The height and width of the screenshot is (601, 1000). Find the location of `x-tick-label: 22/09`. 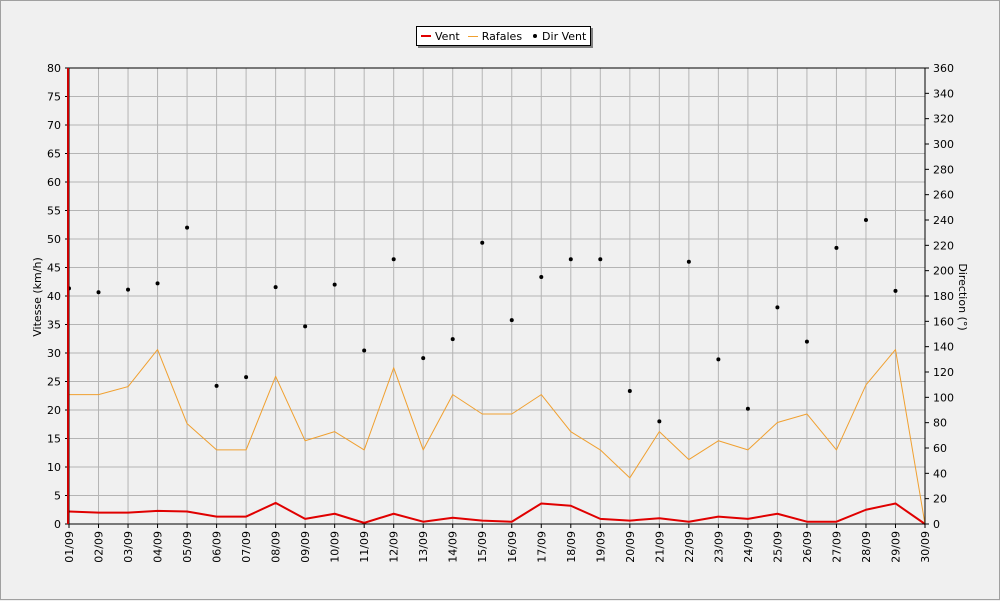

x-tick-label: 22/09 is located at coordinates (689, 547).